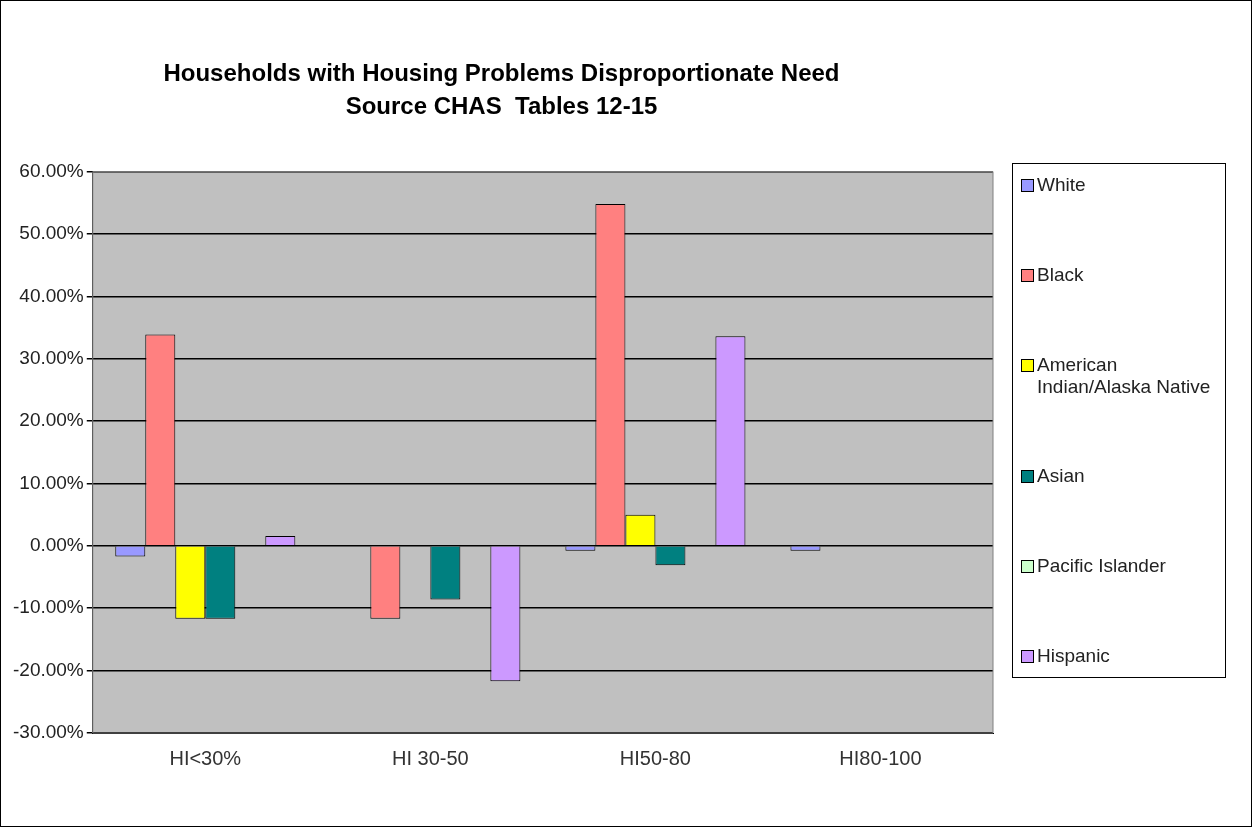  I want to click on y-tick-label: 0.00%, so click(56, 545).